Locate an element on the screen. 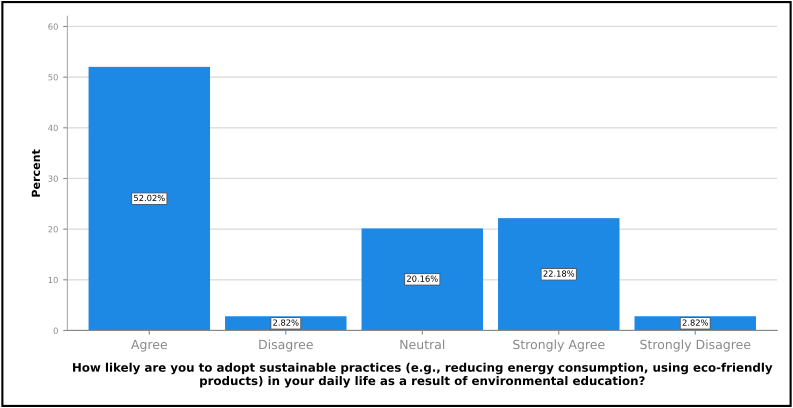 Image resolution: width=793 pixels, height=408 pixels. data-label: 20.16% is located at coordinates (422, 279).